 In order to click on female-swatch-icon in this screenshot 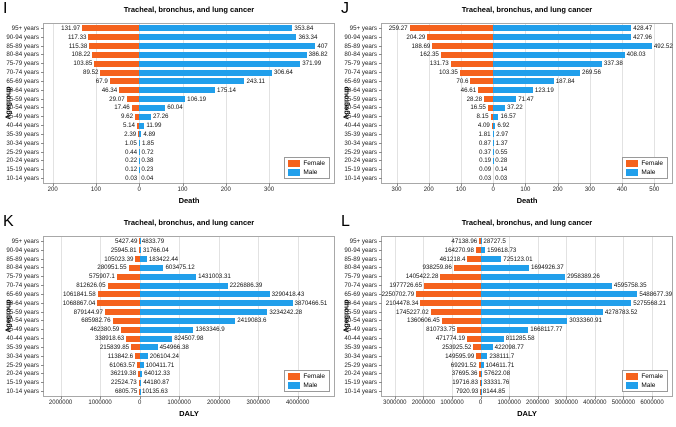, I will do `click(294, 163)`.